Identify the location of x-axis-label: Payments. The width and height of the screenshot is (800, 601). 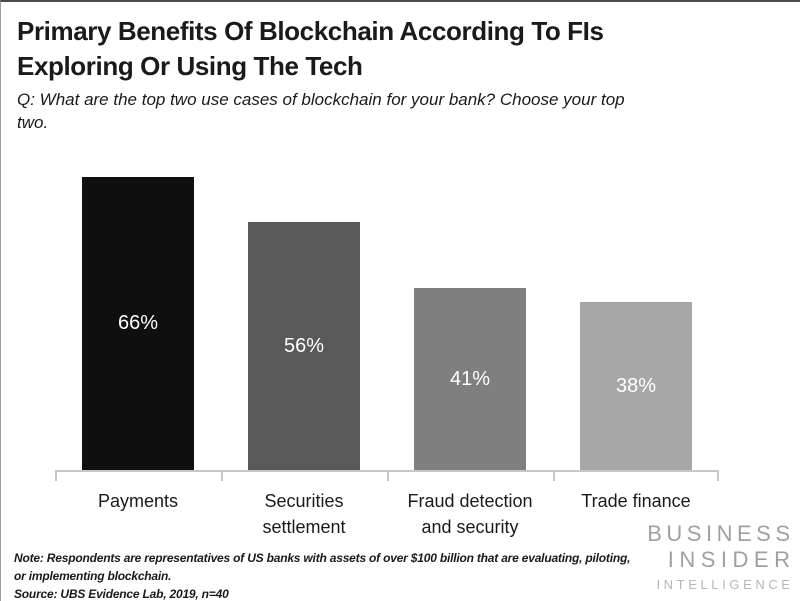
(138, 501).